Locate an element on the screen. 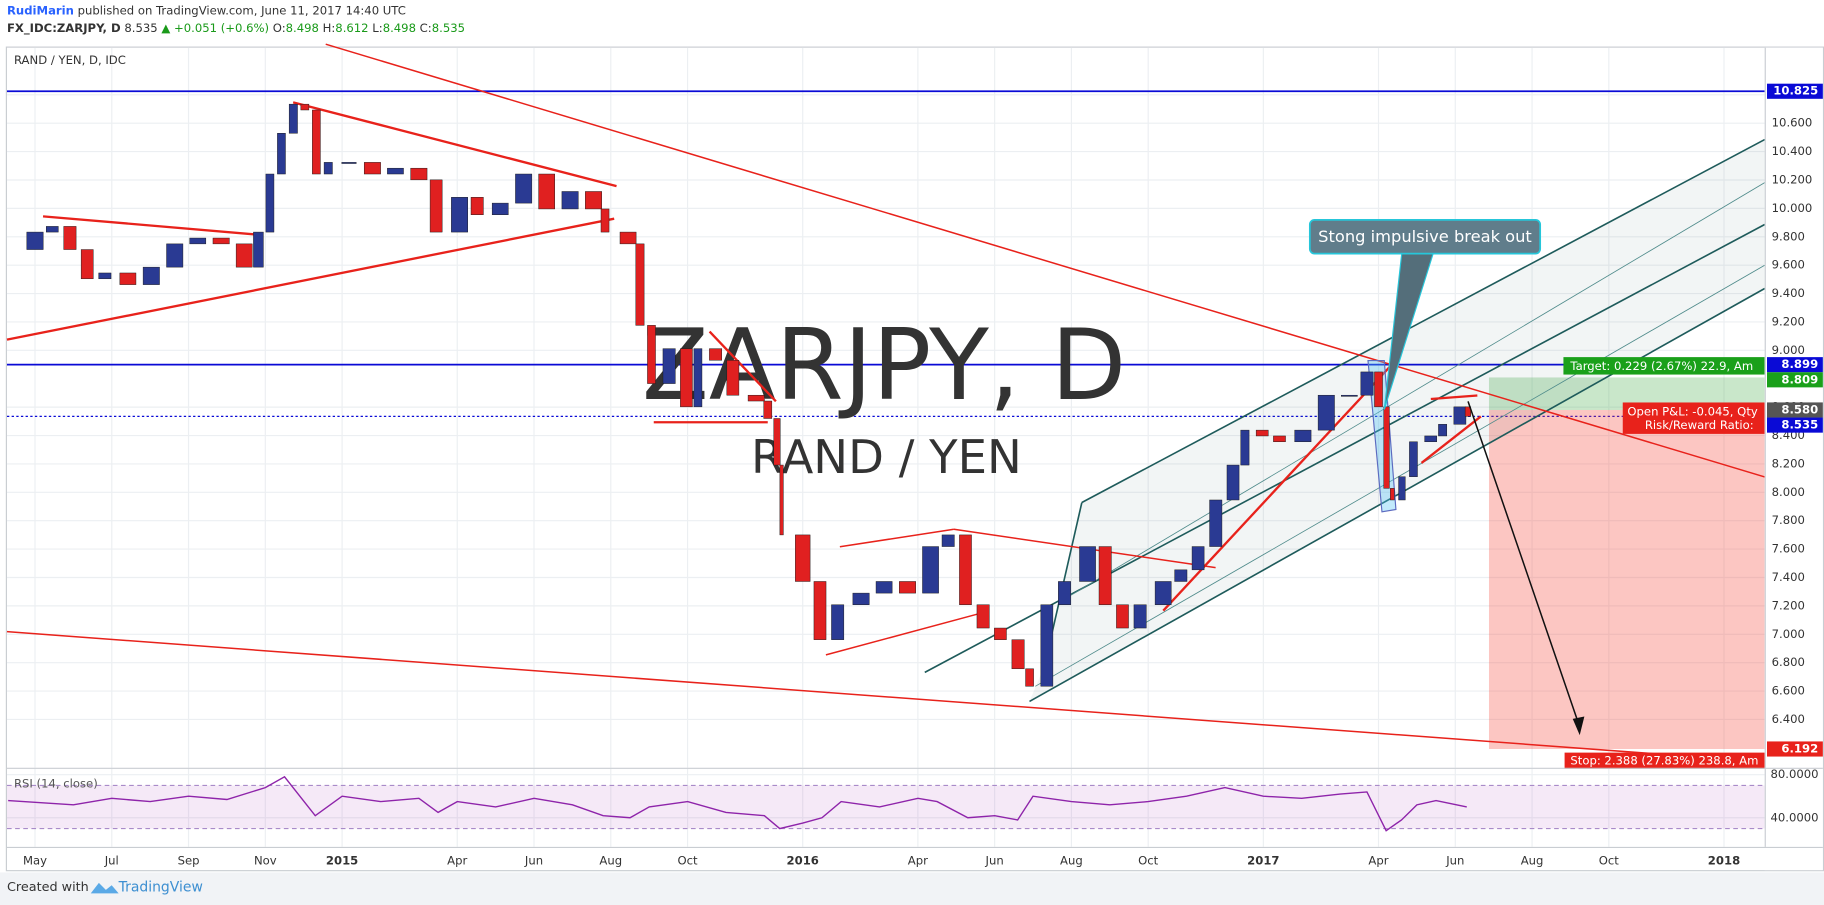  y-tick-label: 10.000 is located at coordinates (1792, 208).